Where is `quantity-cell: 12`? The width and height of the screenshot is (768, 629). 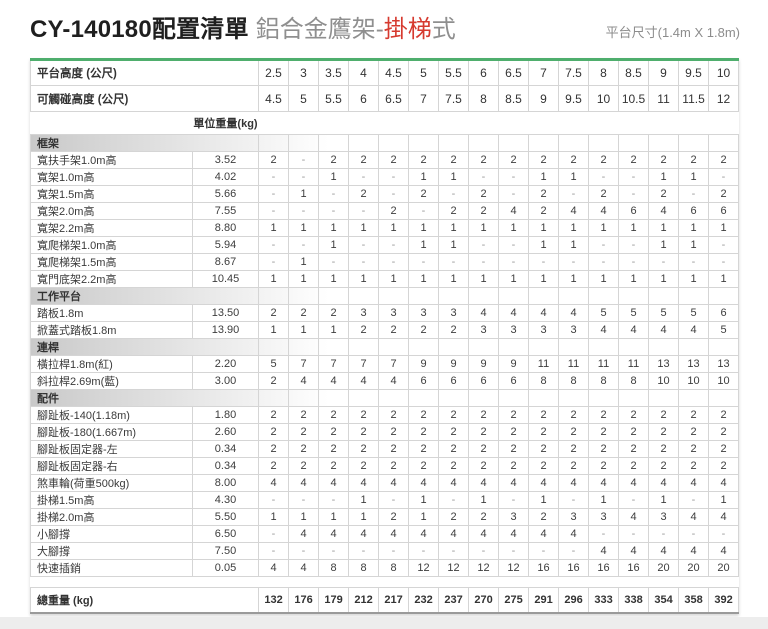
quantity-cell: 12 is located at coordinates (514, 568).